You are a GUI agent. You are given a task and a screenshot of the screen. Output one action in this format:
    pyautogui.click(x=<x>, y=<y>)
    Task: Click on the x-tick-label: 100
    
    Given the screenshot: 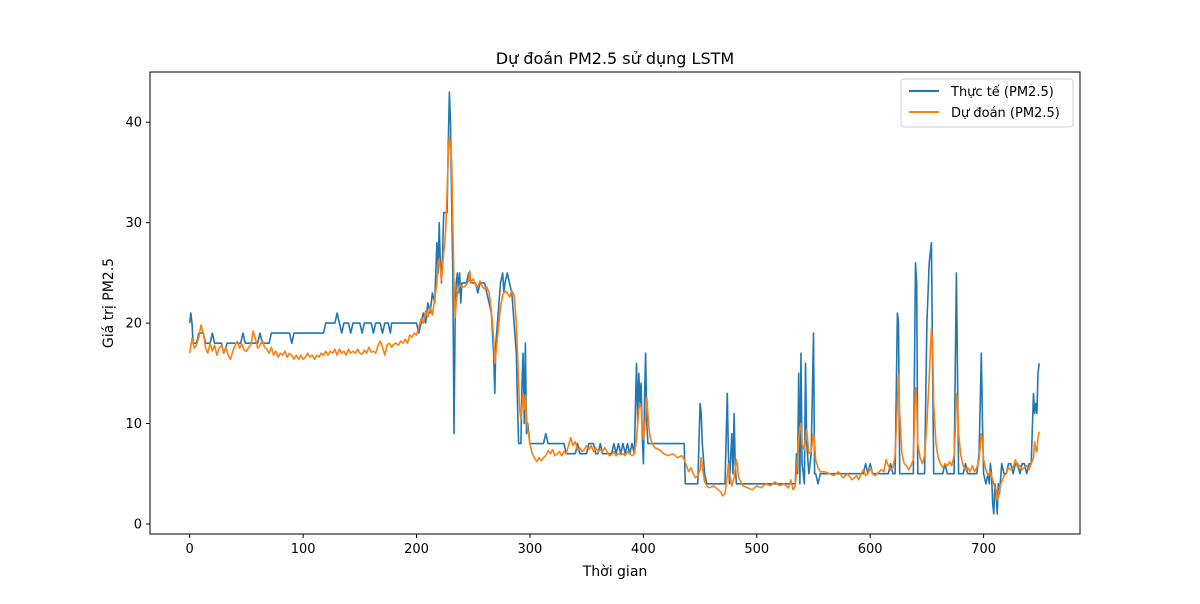 What is the action you would take?
    pyautogui.click(x=303, y=549)
    